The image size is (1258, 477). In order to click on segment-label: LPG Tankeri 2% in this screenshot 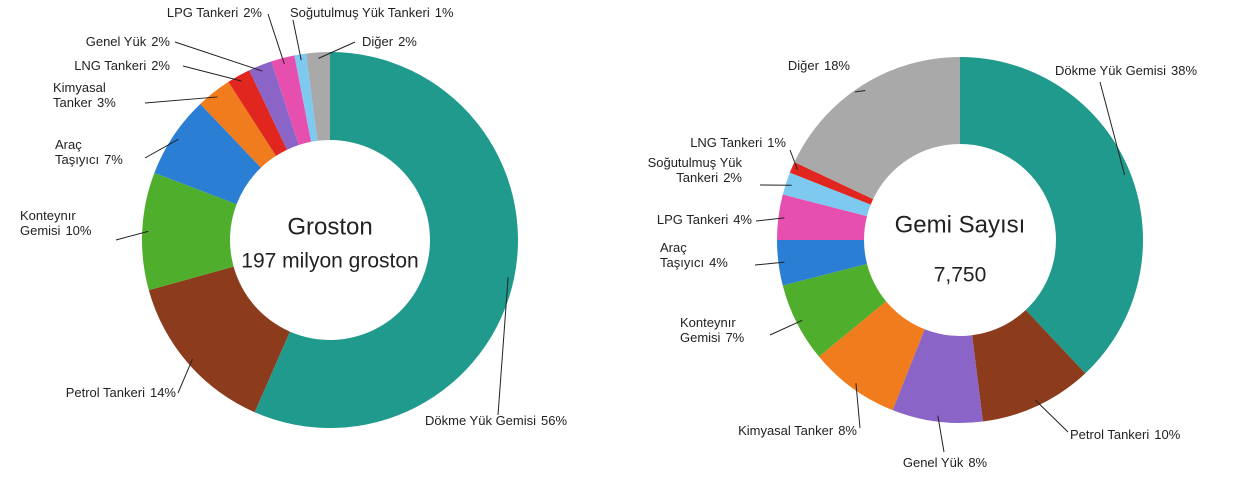, I will do `click(166, 12)`.